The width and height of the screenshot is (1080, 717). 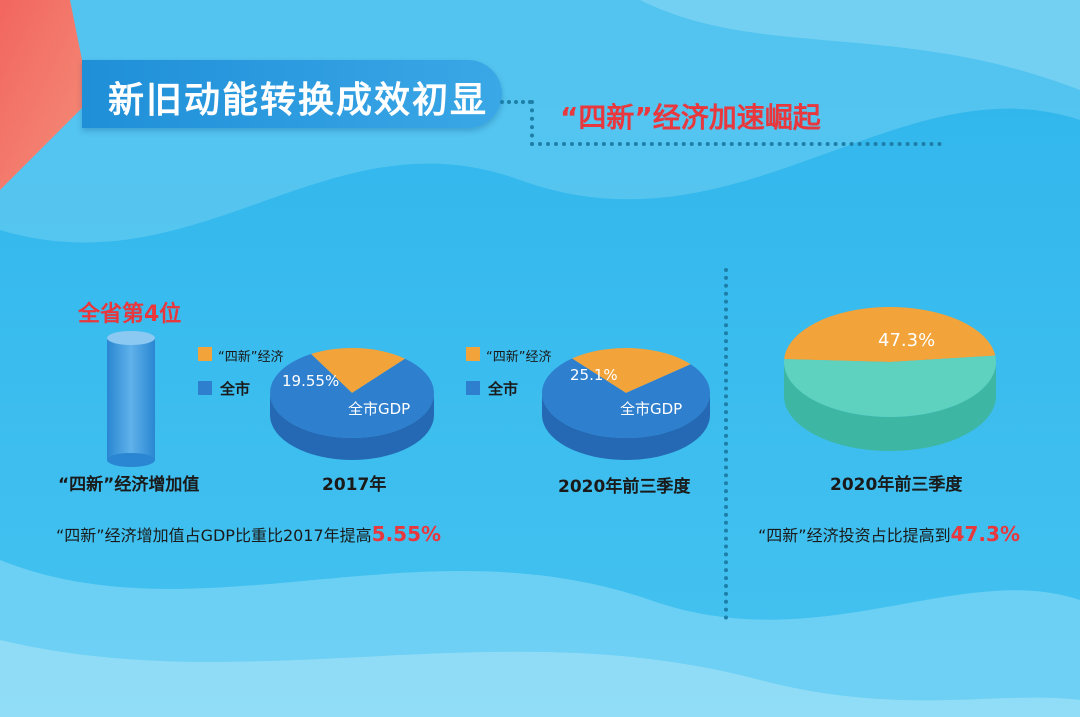 What do you see at coordinates (896, 485) in the screenshot?
I see `pie3-title: 2020年前三季度` at bounding box center [896, 485].